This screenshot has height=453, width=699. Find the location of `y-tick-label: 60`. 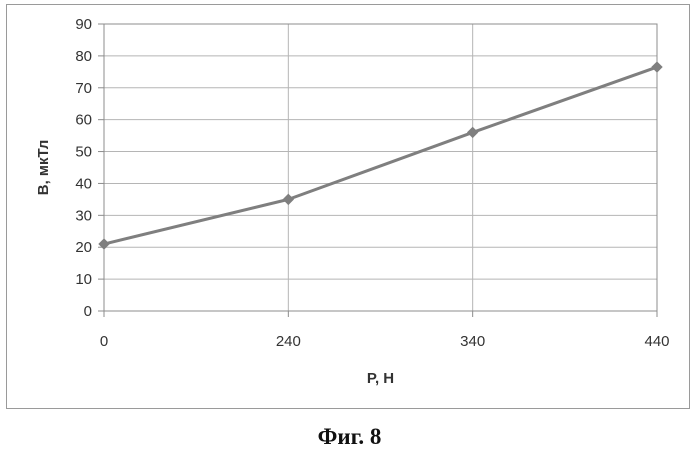

y-tick-label: 60 is located at coordinates (83, 120).